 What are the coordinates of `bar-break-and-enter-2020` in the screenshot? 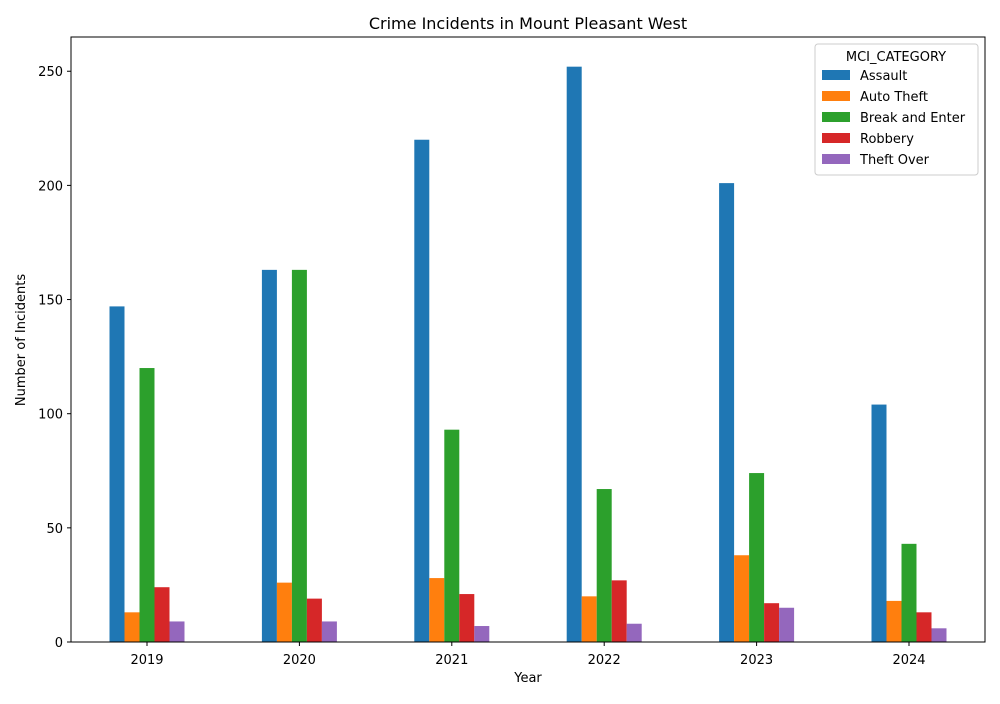 It's located at (299, 455).